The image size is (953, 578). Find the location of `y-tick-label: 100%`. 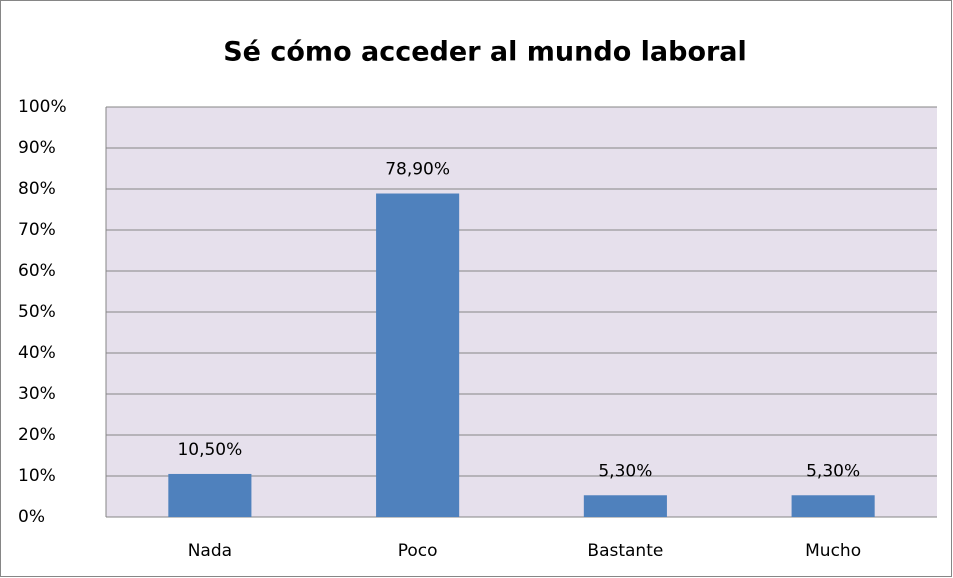

y-tick-label: 100% is located at coordinates (42, 107).